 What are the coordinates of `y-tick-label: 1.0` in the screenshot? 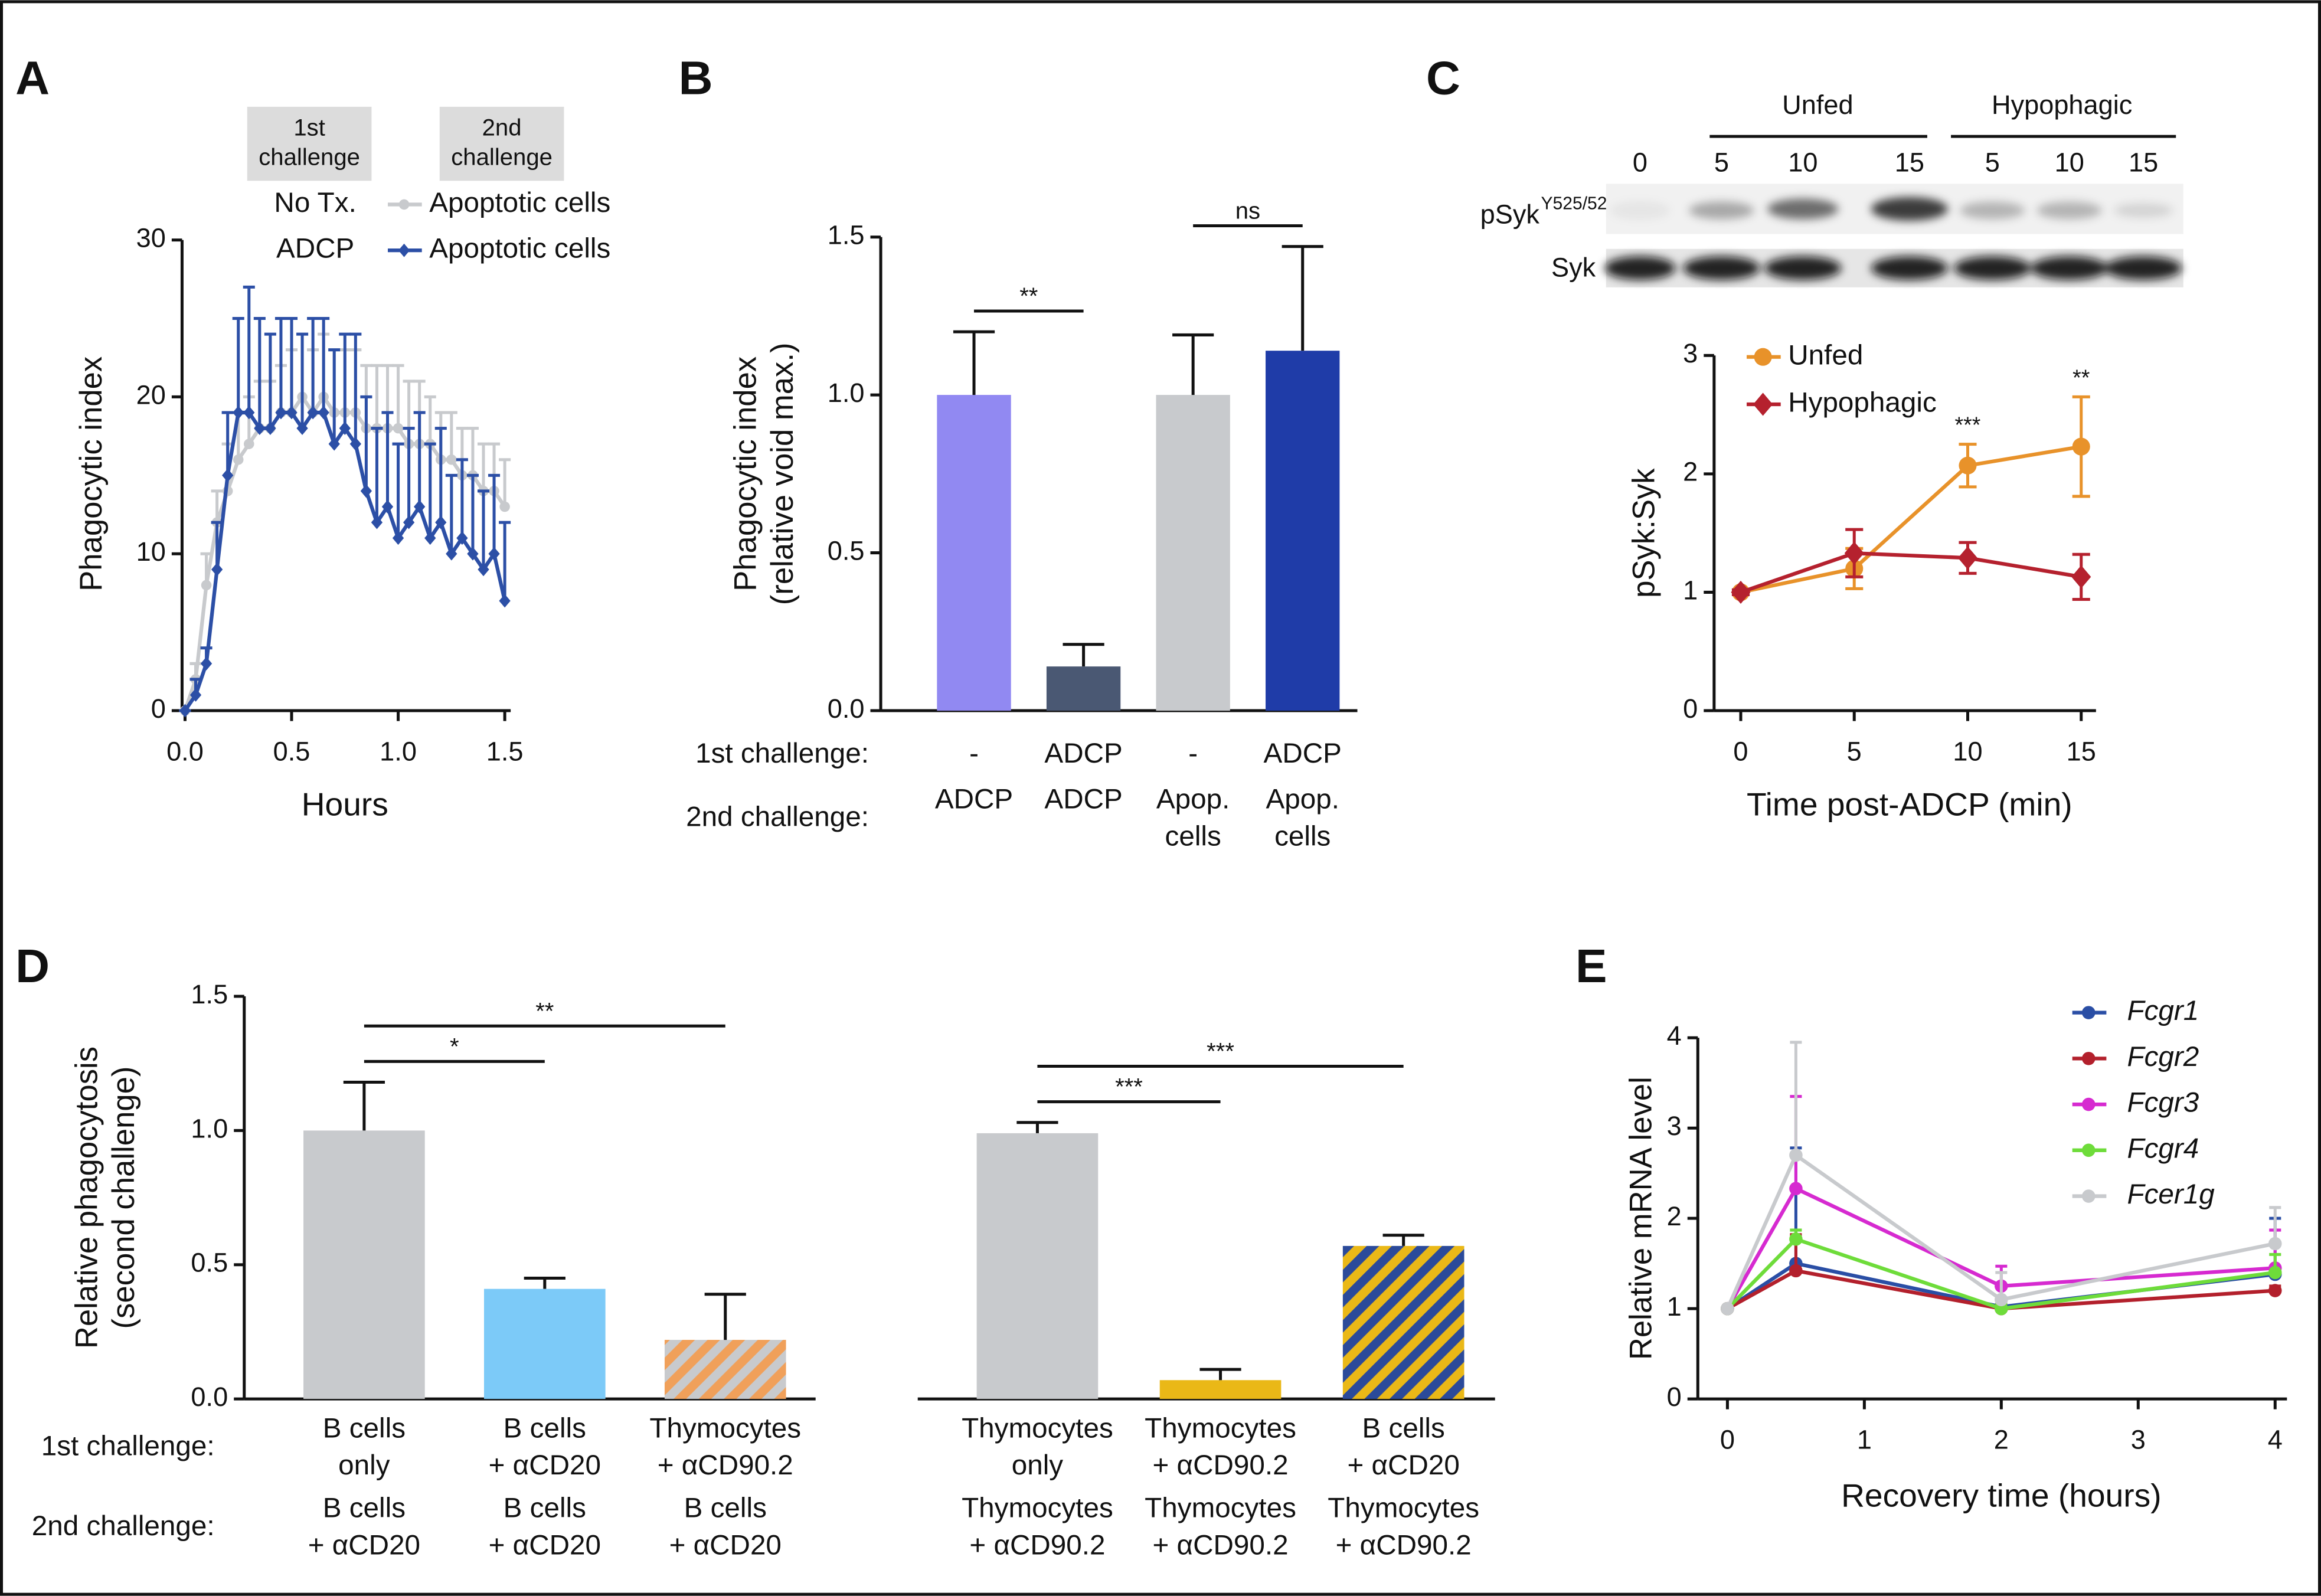 It's located at (846, 393).